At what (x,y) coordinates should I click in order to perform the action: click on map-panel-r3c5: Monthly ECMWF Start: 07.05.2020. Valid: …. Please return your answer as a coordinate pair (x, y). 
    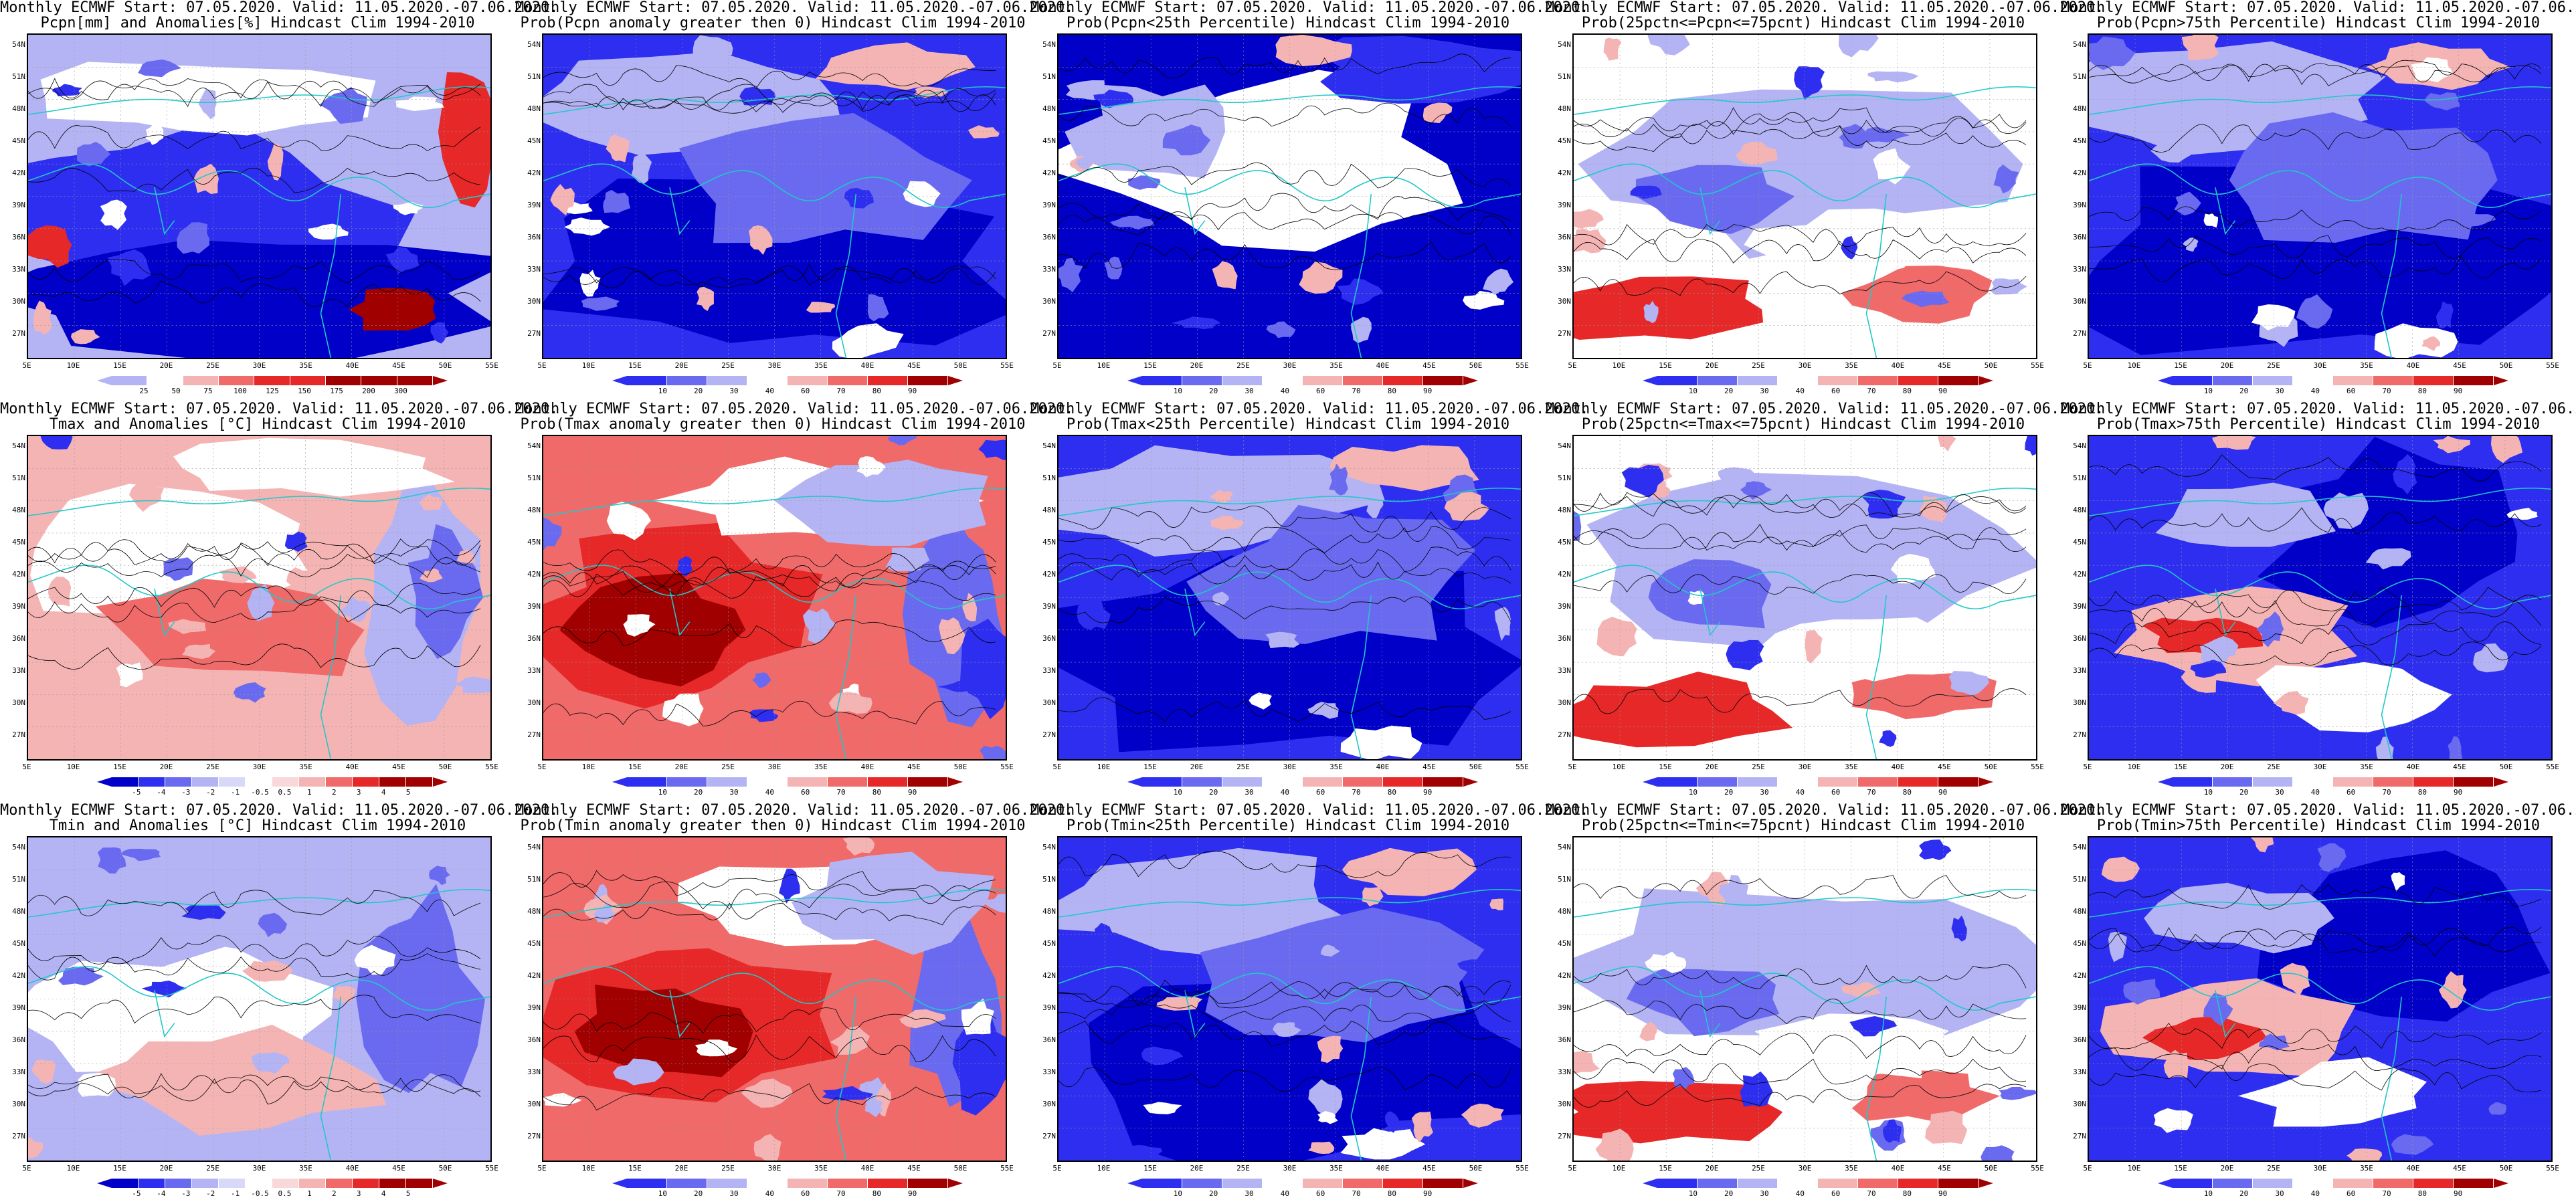
    Looking at the image, I should click on (2318, 1003).